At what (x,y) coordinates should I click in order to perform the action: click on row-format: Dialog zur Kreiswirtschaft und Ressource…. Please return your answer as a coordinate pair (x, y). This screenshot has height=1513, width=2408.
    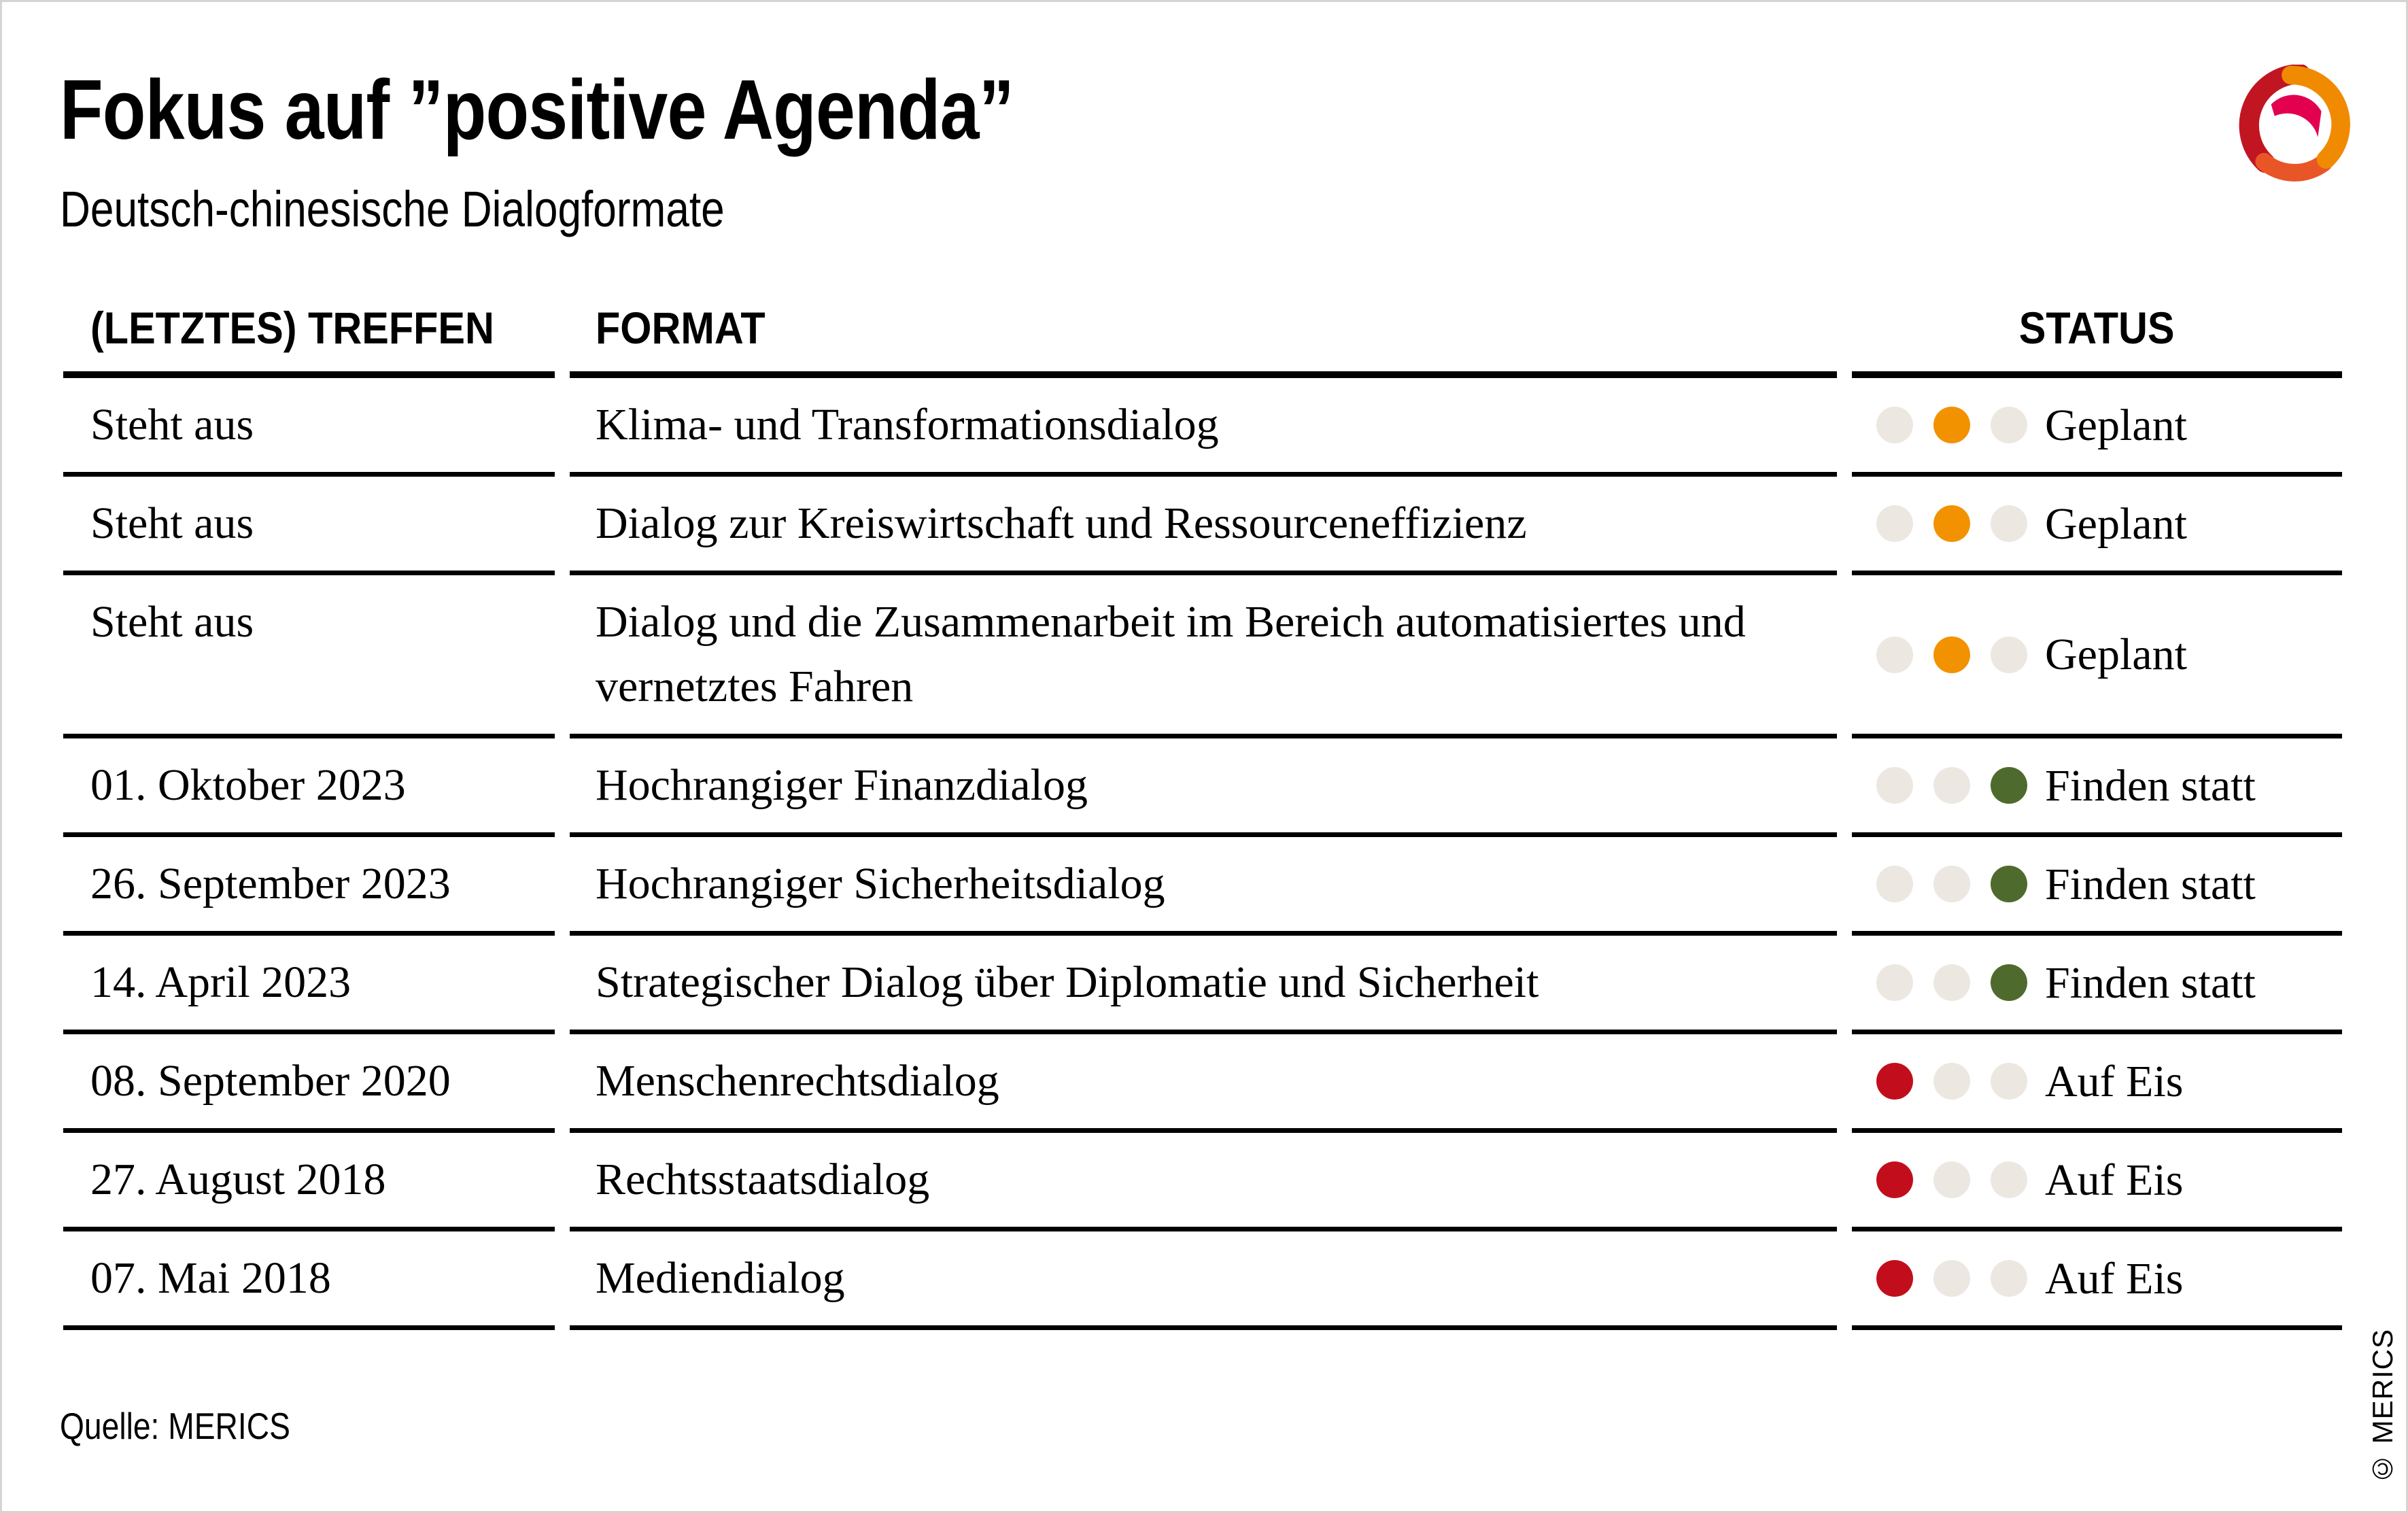
    Looking at the image, I should click on (1203, 526).